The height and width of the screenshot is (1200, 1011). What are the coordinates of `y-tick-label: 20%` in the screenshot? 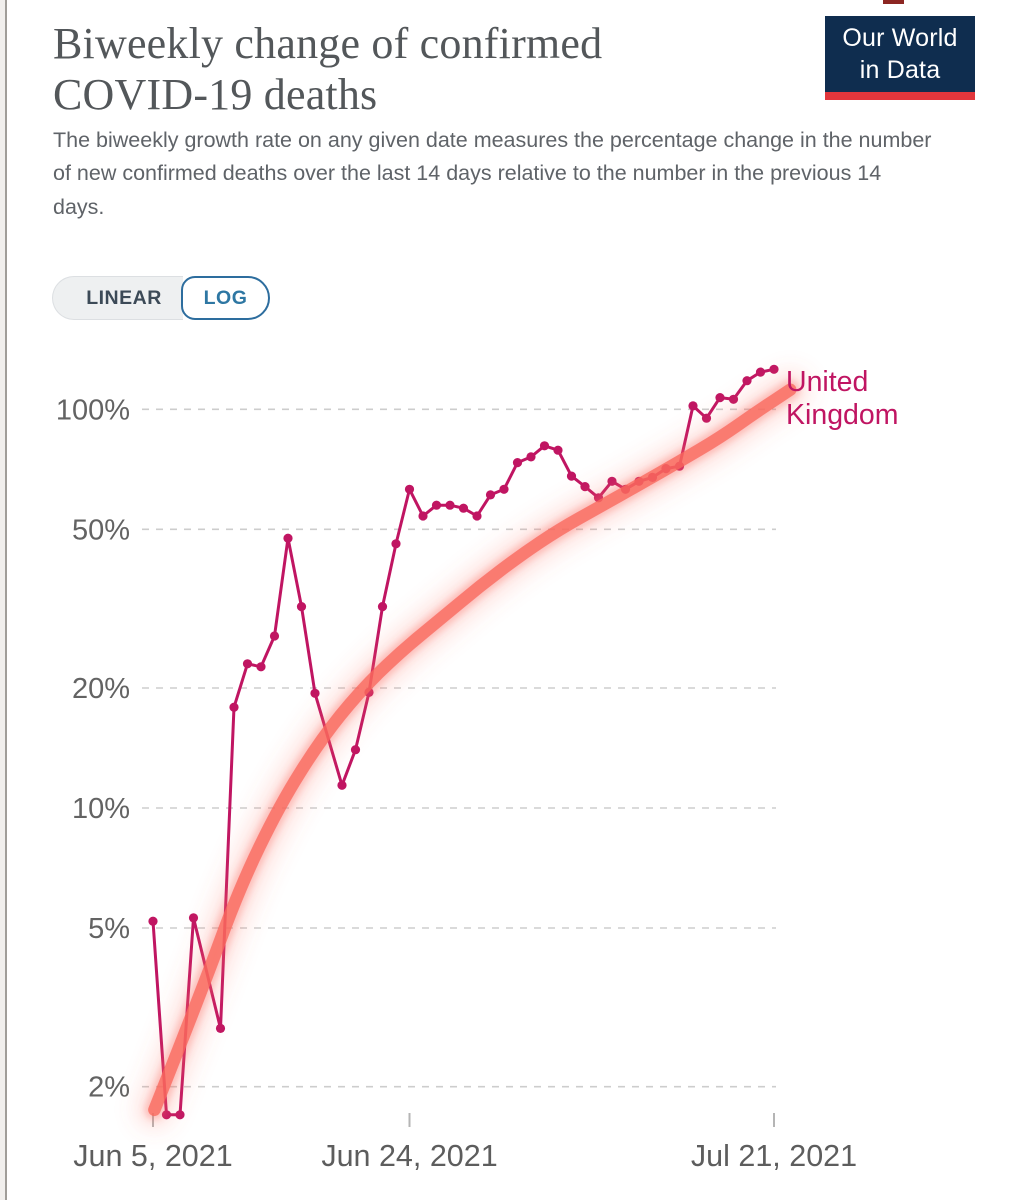 It's located at (101, 689).